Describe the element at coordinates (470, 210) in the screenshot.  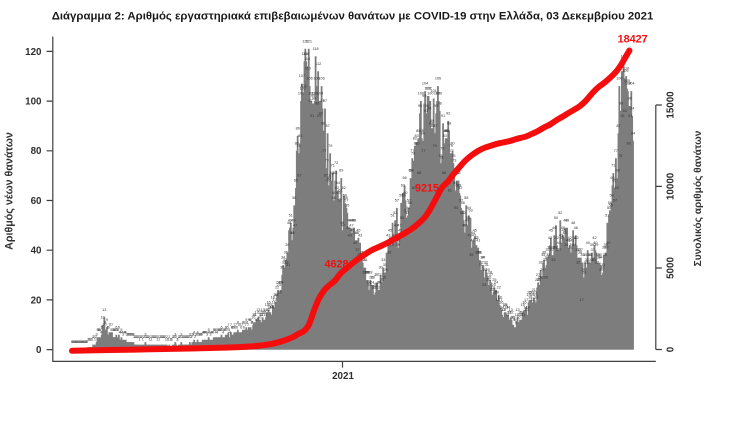
I see `svg-text: 53` at that location.